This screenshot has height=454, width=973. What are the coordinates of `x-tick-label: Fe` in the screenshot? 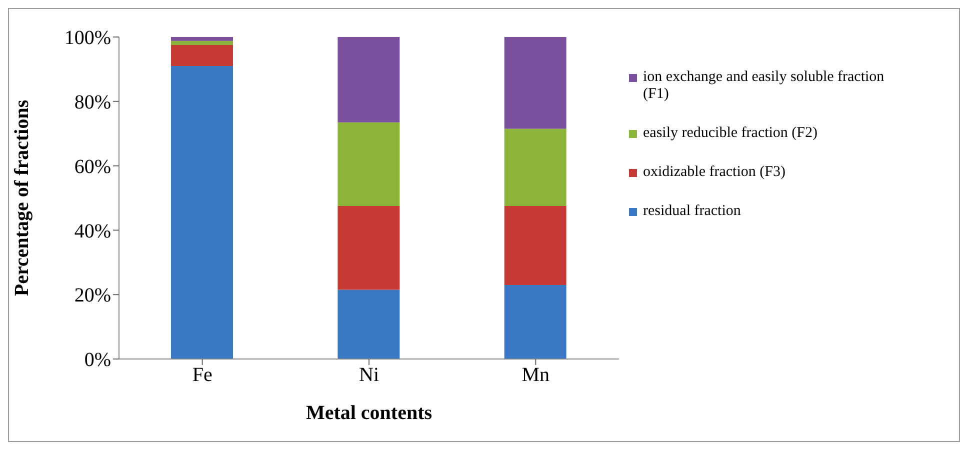 It's located at (202, 375).